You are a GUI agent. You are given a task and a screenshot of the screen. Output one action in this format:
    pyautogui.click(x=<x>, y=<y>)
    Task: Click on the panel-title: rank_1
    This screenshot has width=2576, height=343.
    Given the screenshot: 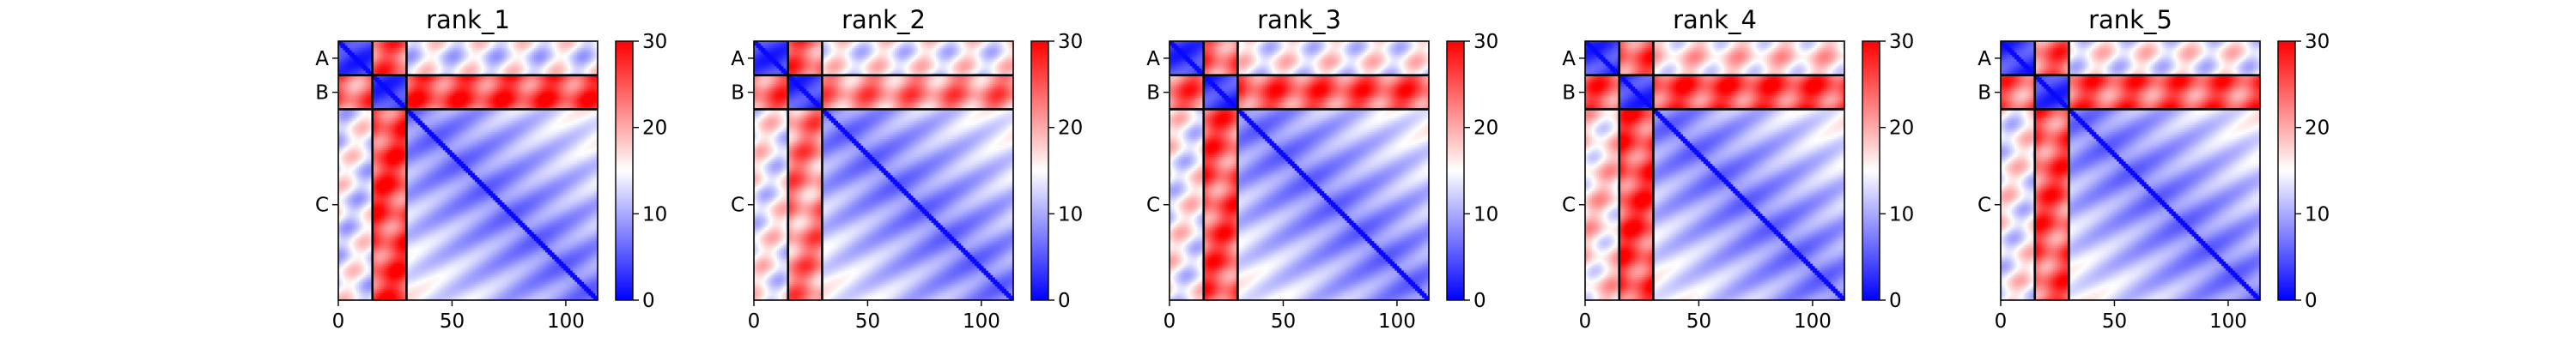 What is the action you would take?
    pyautogui.click(x=468, y=19)
    